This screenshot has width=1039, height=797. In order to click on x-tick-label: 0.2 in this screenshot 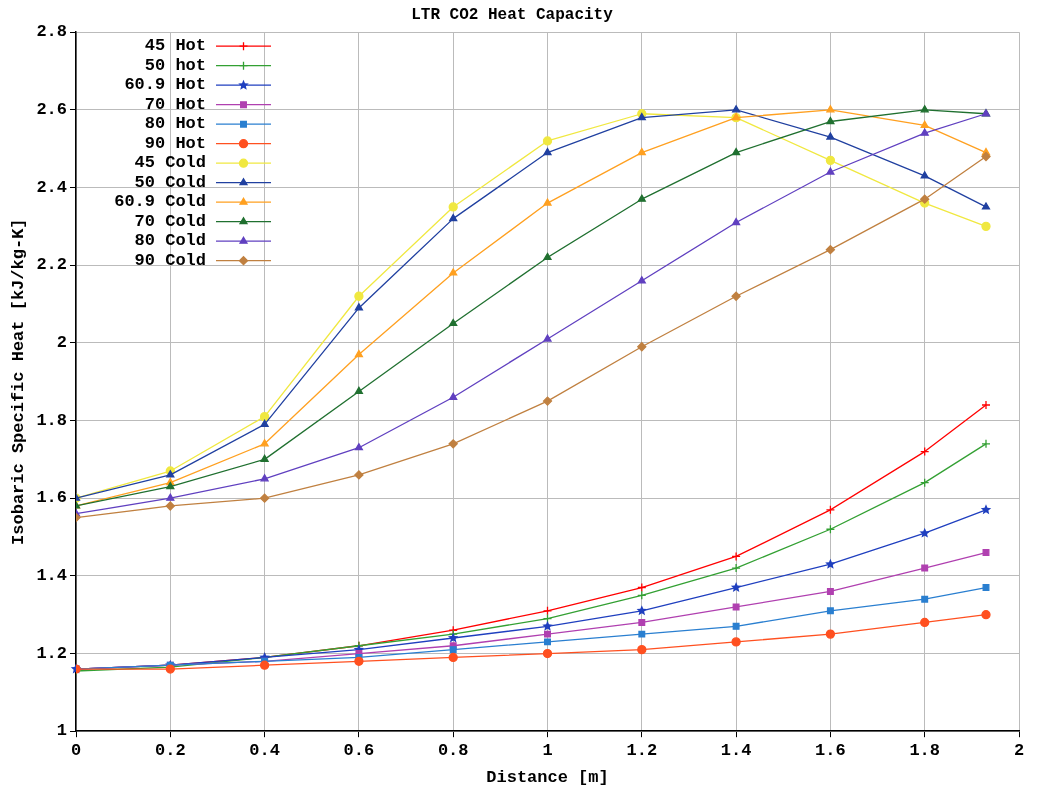, I will do `click(170, 750)`.